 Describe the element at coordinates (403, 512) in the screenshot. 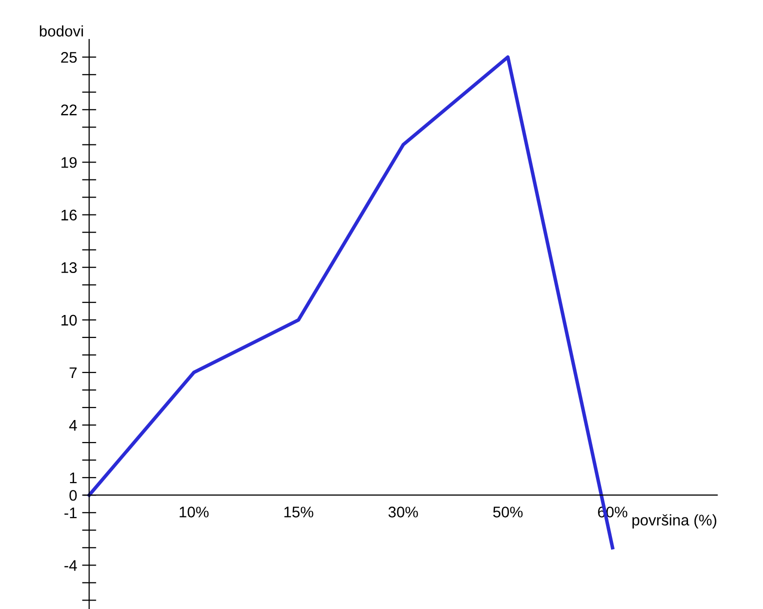

I see `x-tick-label: 30%` at that location.